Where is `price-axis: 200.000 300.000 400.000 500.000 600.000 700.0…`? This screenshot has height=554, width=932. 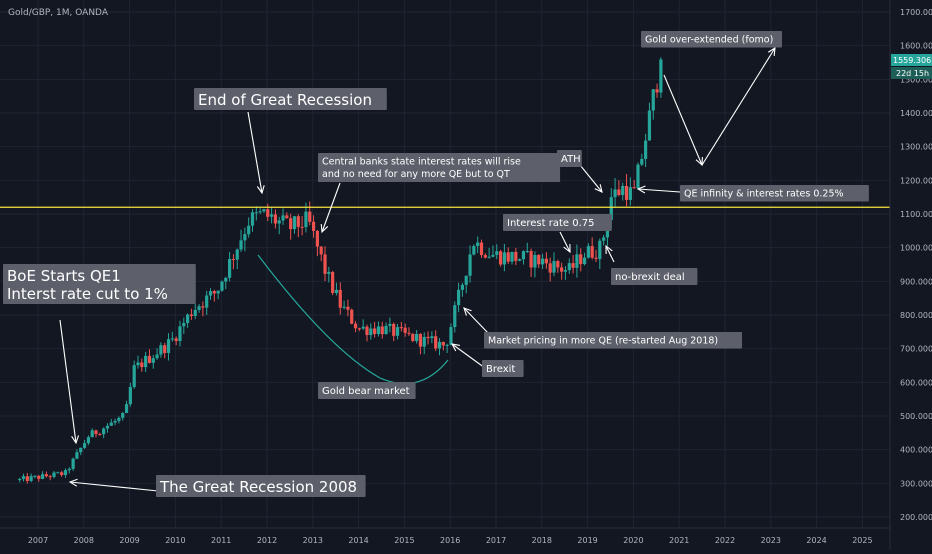 price-axis: 200.000 300.000 400.000 500.000 600.000 700.0… is located at coordinates (910, 275).